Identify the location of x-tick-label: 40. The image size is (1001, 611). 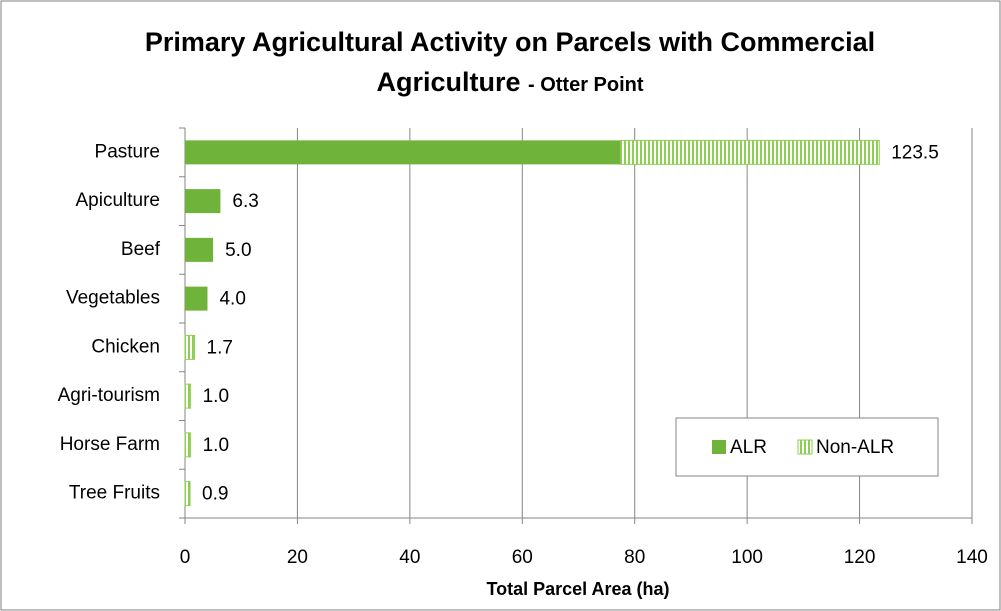
(409, 557).